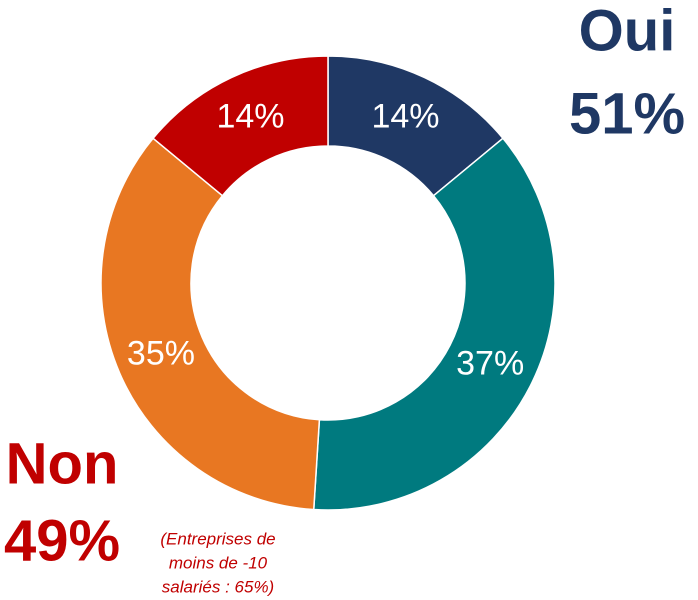 This screenshot has width=698, height=600. I want to click on segment-label: 35%, so click(161, 353).